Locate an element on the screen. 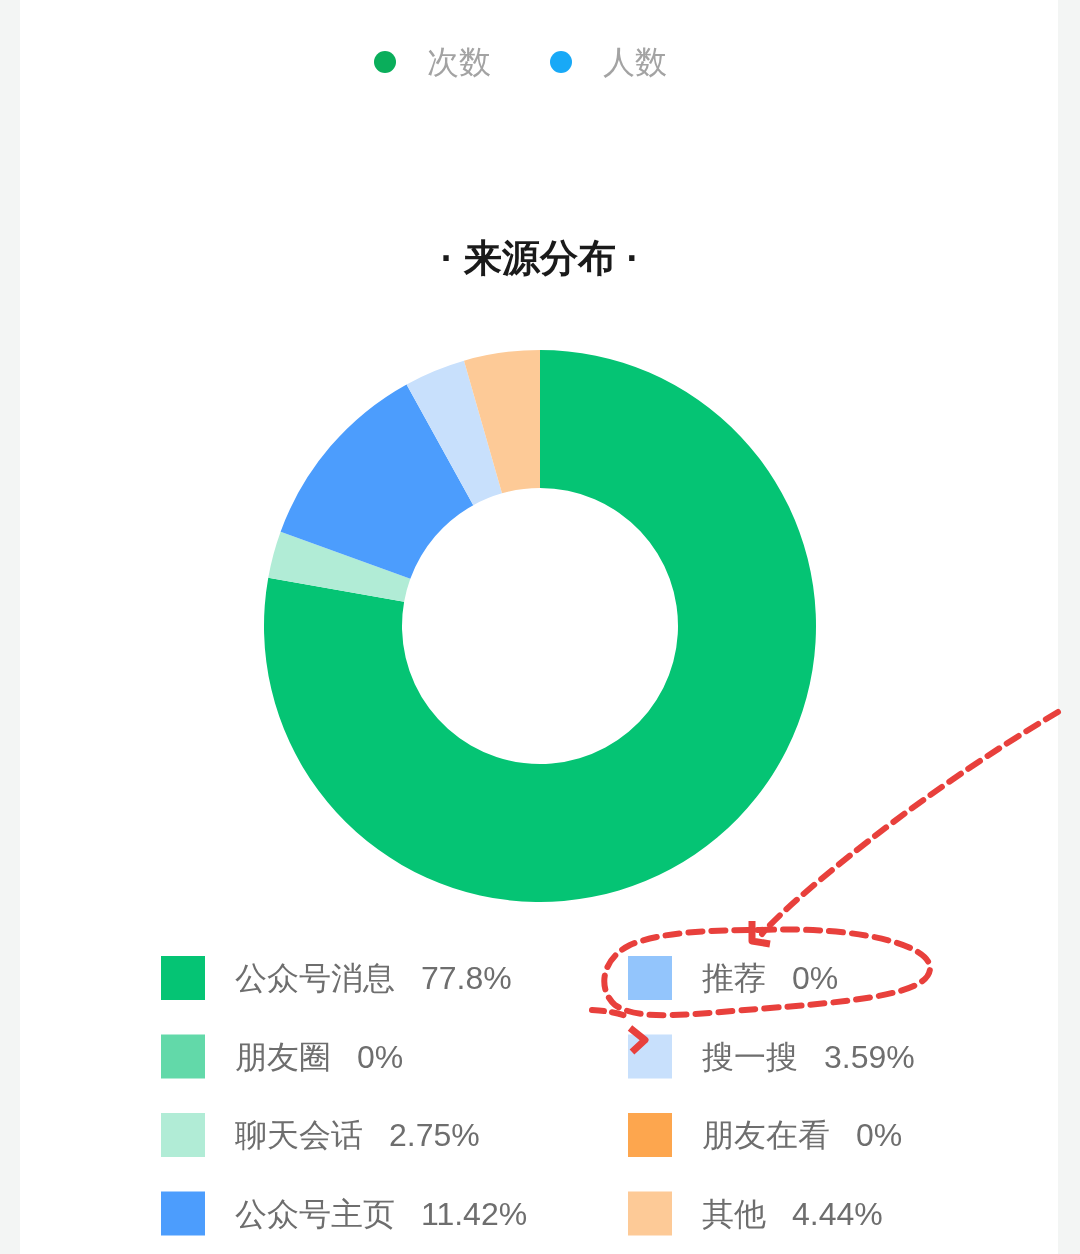 The image size is (1080, 1254). data-label: 77.8% is located at coordinates (466, 978).